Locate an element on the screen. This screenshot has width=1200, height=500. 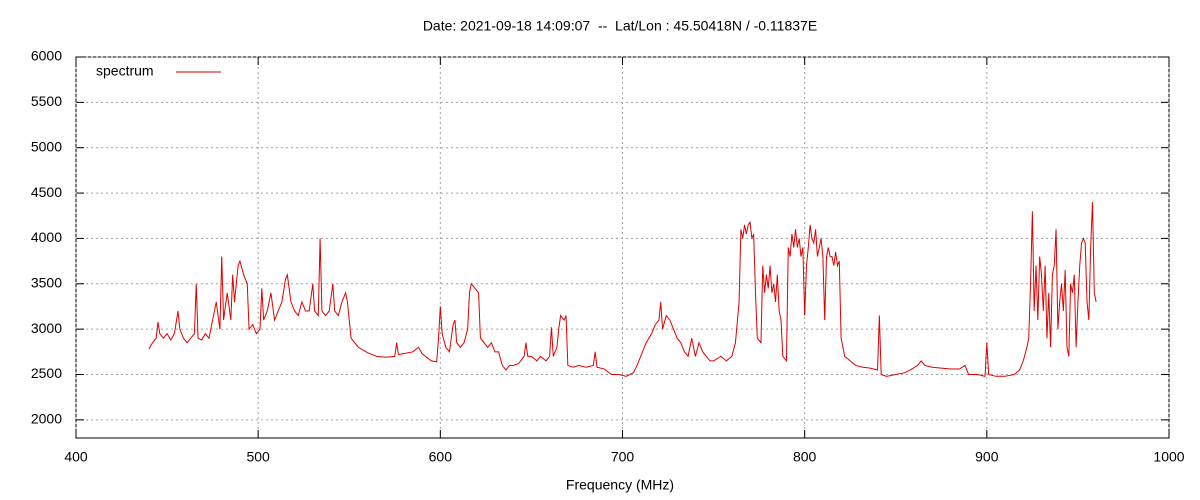
x-tick-label: 800 is located at coordinates (805, 457).